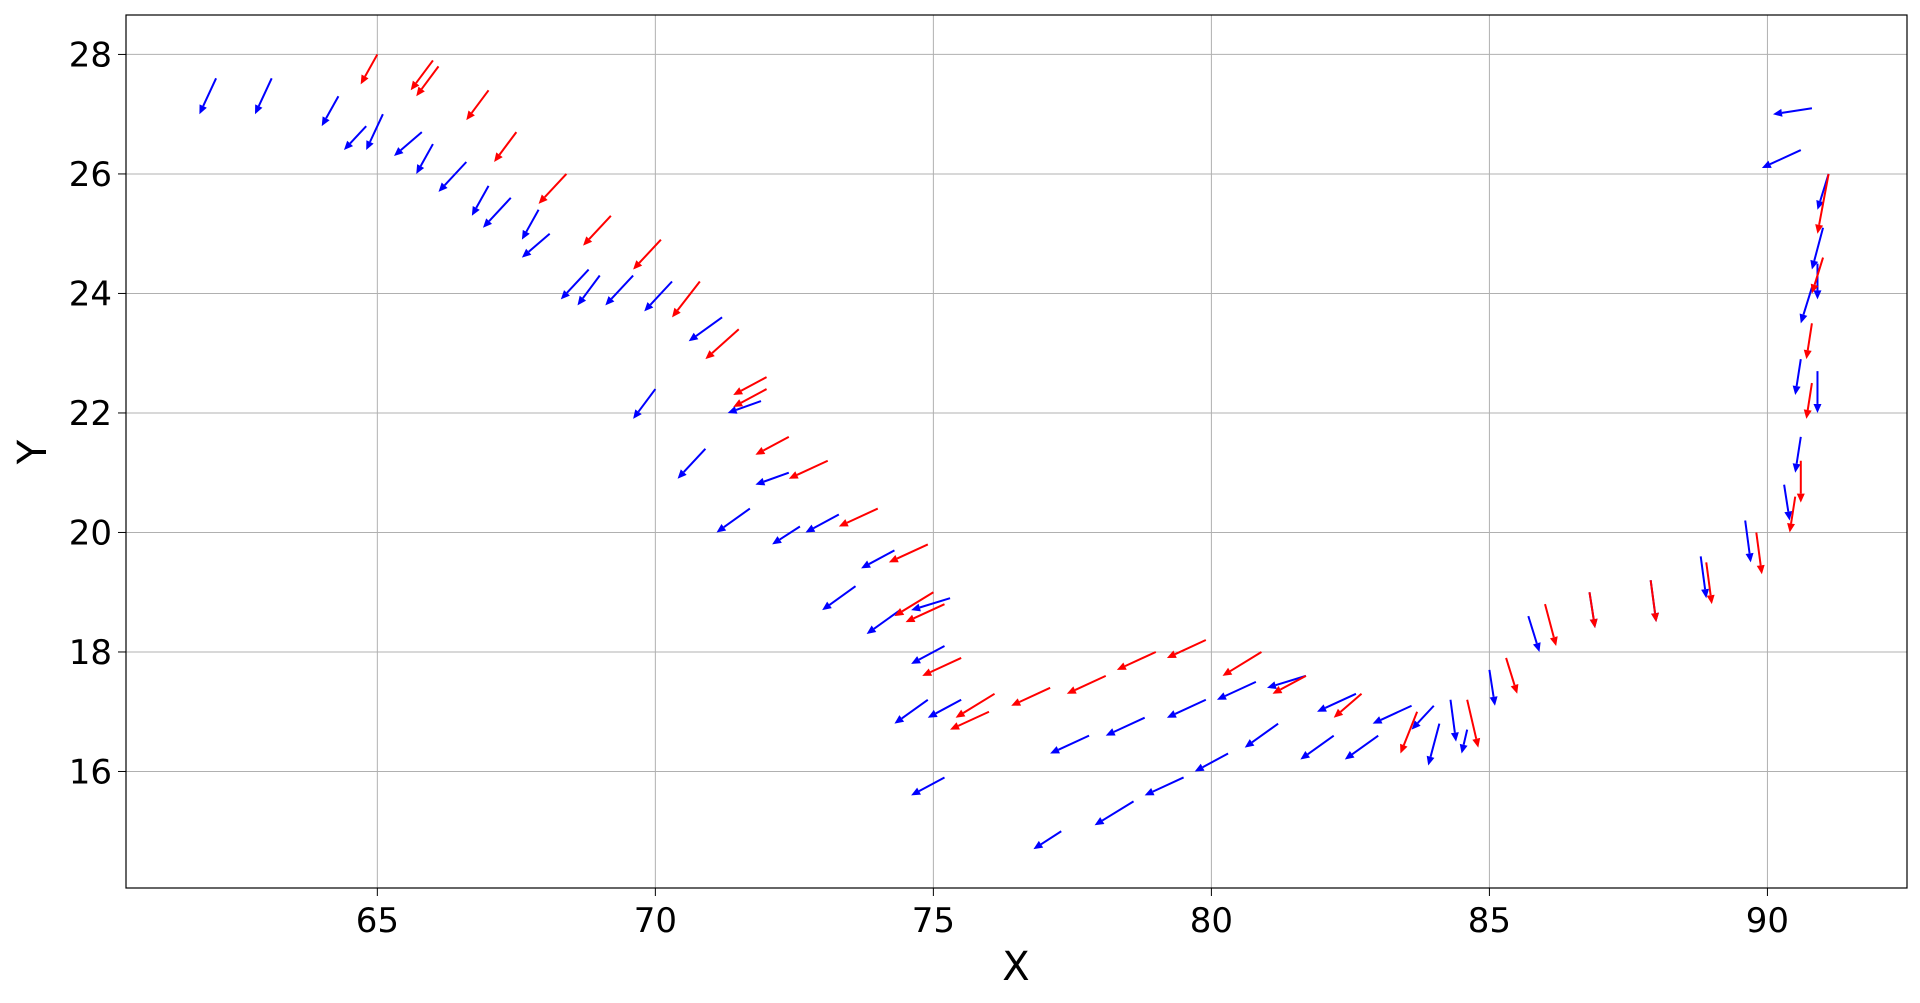  What do you see at coordinates (1489, 921) in the screenshot?
I see `x-tick-label: 85` at bounding box center [1489, 921].